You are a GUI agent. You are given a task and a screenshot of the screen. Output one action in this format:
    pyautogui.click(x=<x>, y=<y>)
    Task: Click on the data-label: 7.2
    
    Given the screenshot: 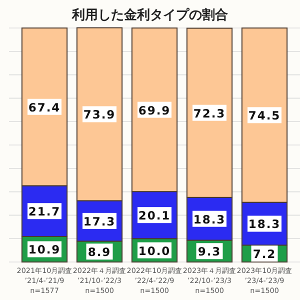 What is the action you would take?
    pyautogui.click(x=264, y=254)
    